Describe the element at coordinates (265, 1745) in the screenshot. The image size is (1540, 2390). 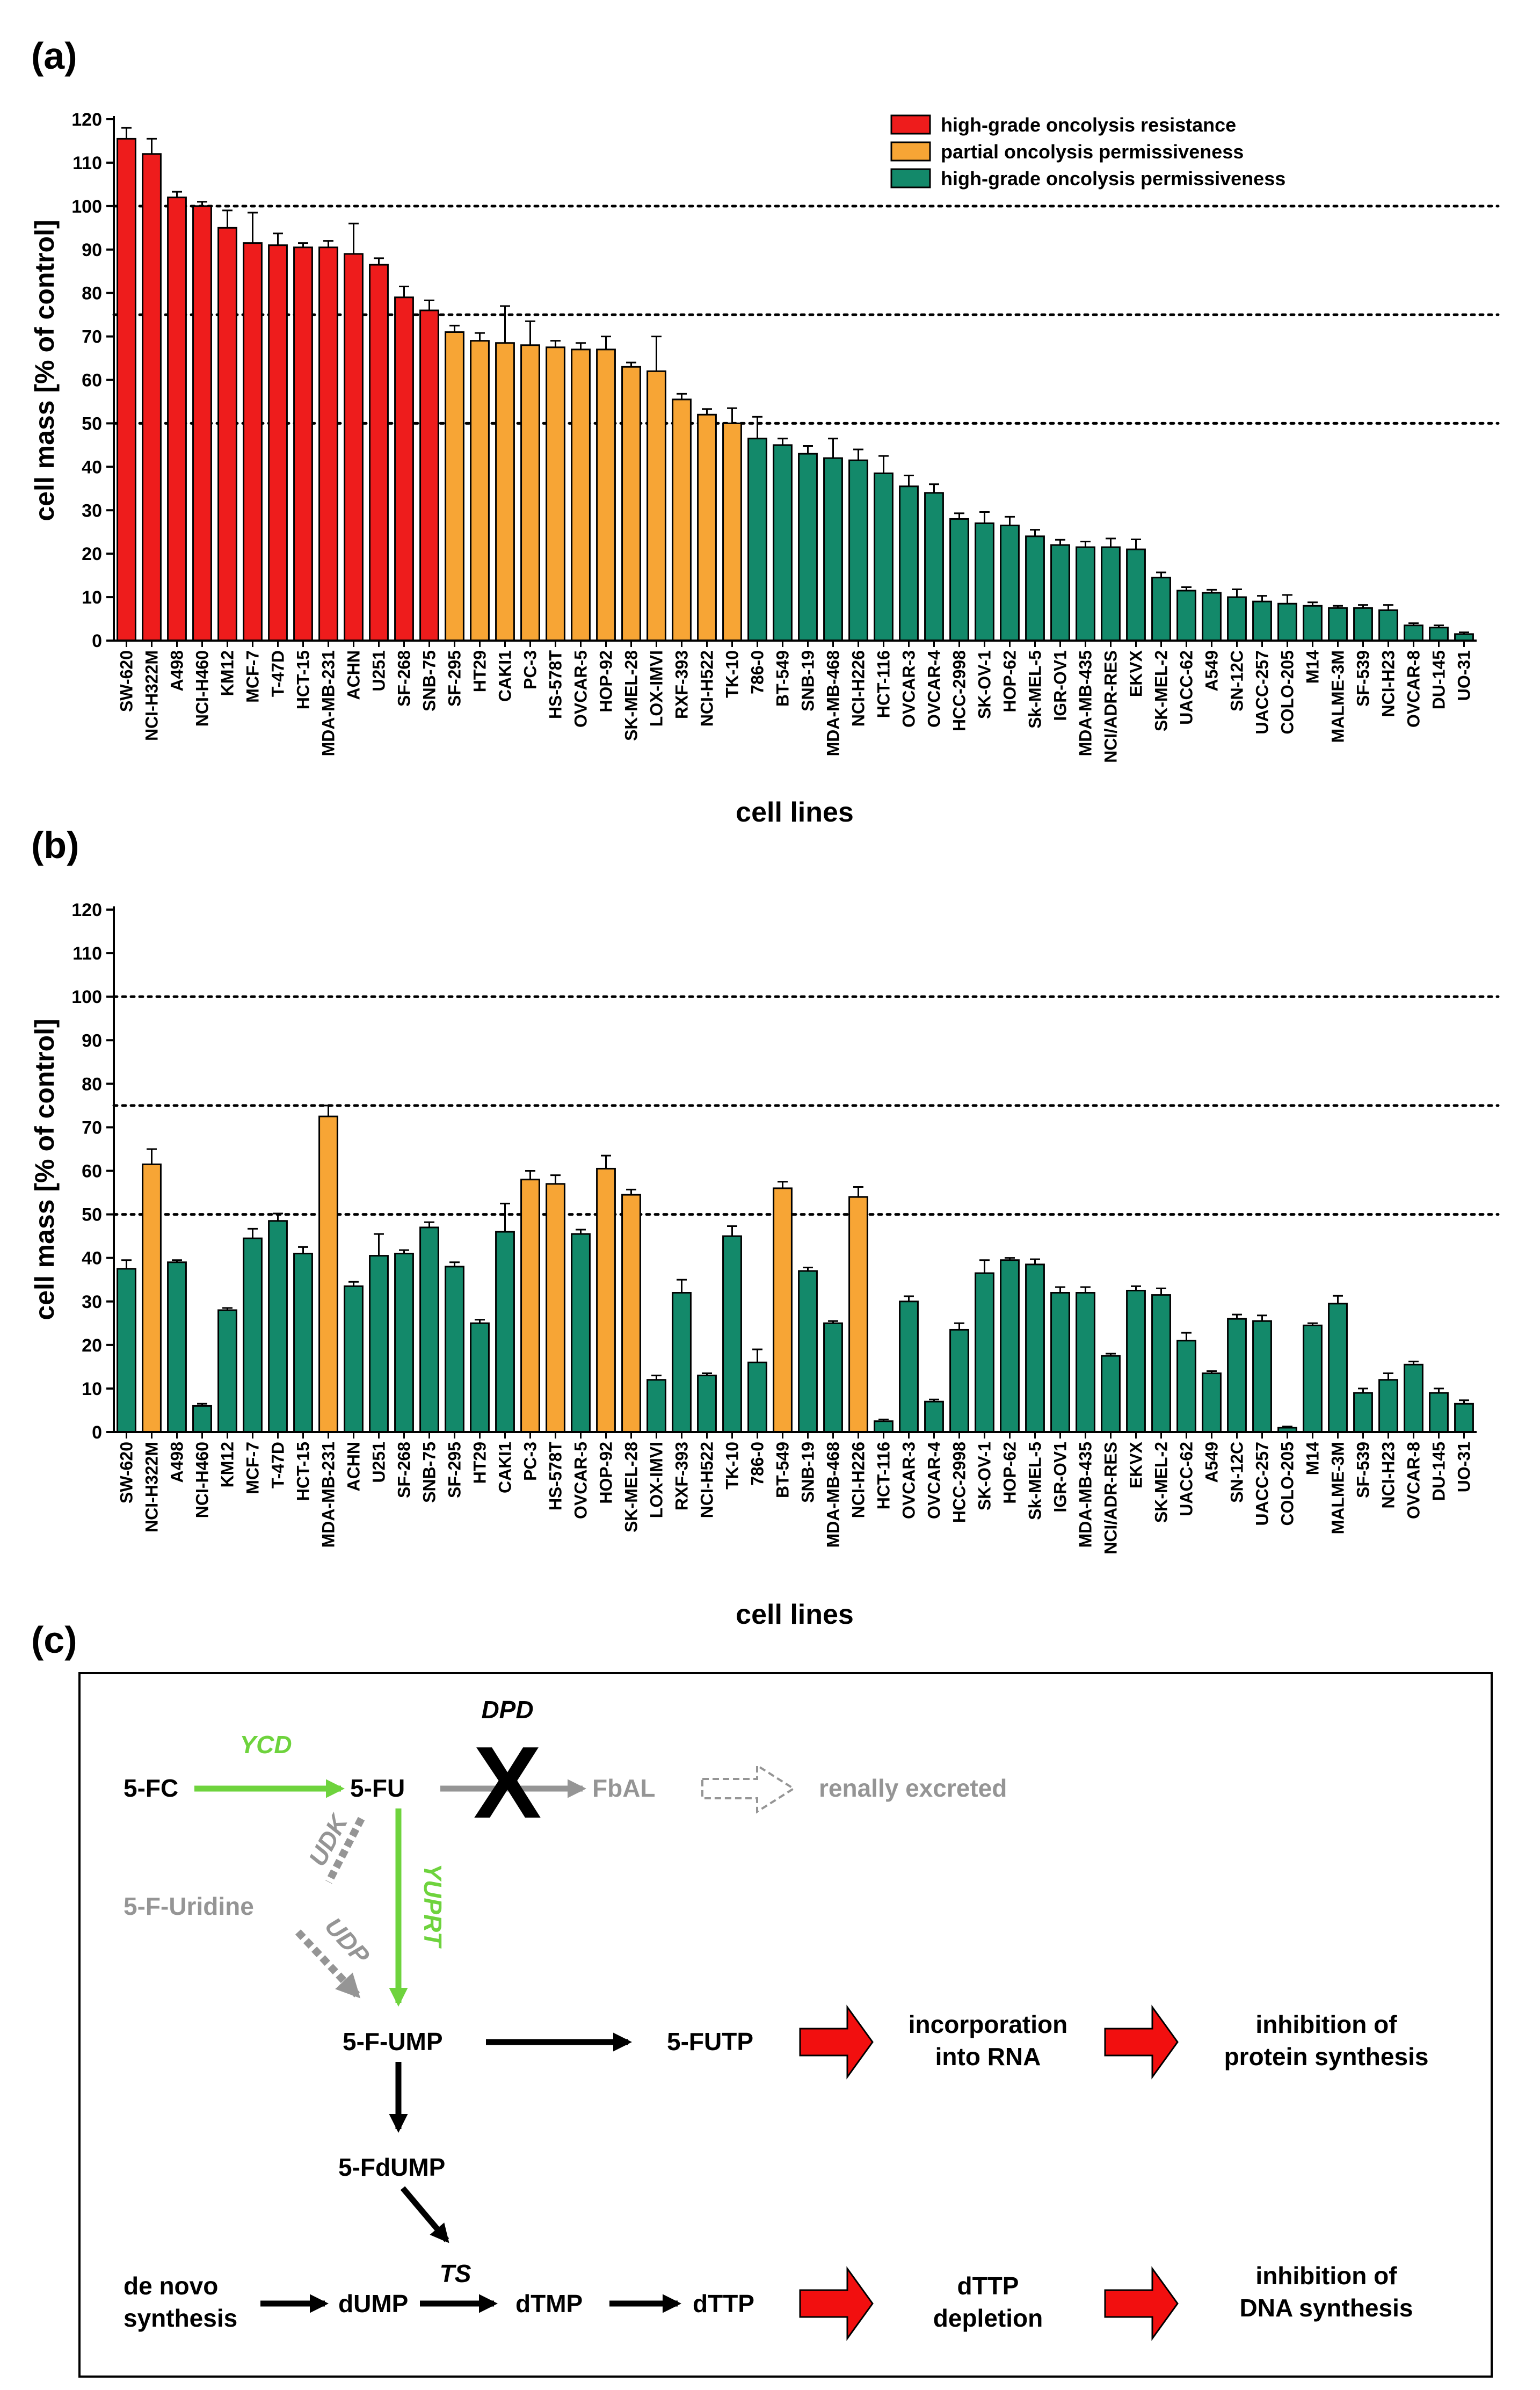
I see `enzyme-ycd: YCD` at that location.